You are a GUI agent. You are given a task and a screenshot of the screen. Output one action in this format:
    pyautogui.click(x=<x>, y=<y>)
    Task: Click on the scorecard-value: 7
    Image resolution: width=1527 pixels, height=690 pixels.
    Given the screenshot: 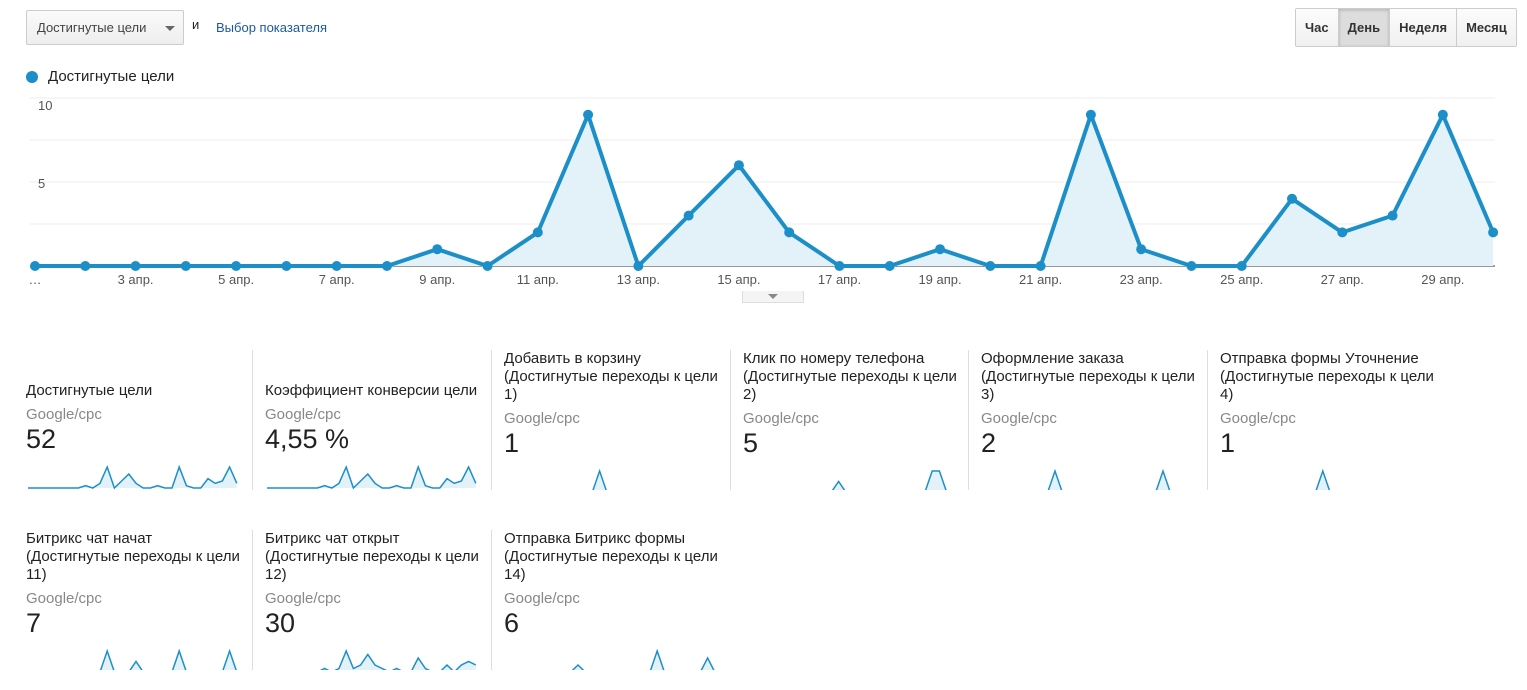 What is the action you would take?
    pyautogui.click(x=34, y=623)
    